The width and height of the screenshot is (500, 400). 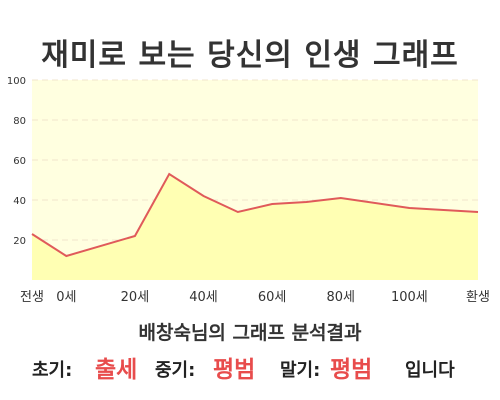 What do you see at coordinates (19, 161) in the screenshot?
I see `y-tick-label: 60` at bounding box center [19, 161].